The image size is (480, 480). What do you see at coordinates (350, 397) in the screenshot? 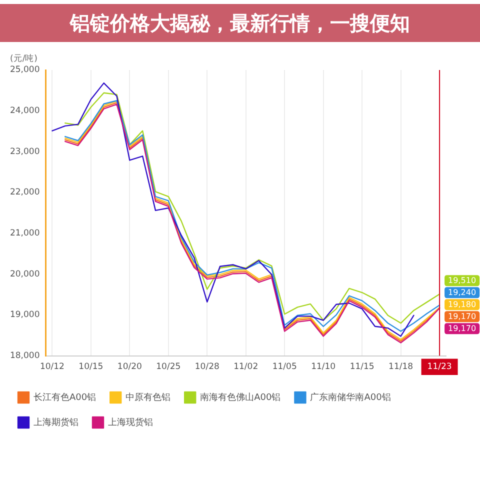
I see `legend-label: 广东南储华南A00铝` at bounding box center [350, 397].